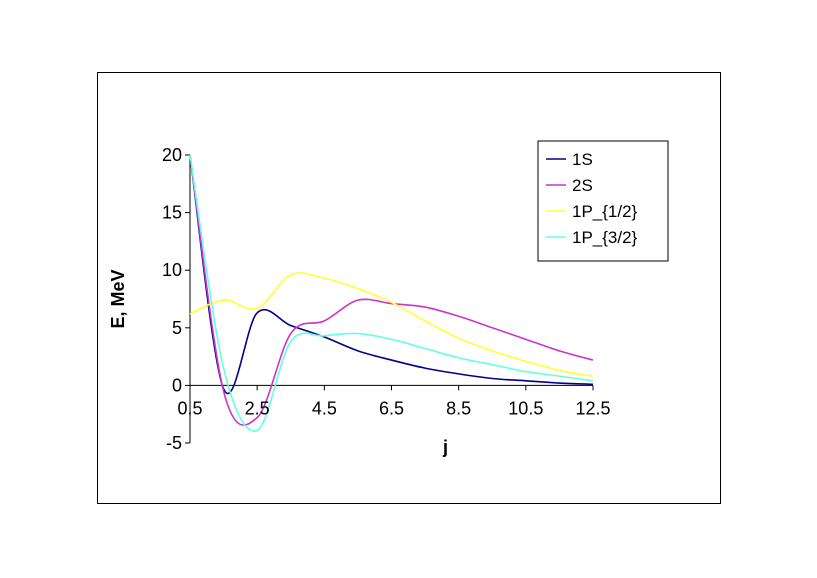  What do you see at coordinates (458, 408) in the screenshot?
I see `x-tick-label: 8.5` at bounding box center [458, 408].